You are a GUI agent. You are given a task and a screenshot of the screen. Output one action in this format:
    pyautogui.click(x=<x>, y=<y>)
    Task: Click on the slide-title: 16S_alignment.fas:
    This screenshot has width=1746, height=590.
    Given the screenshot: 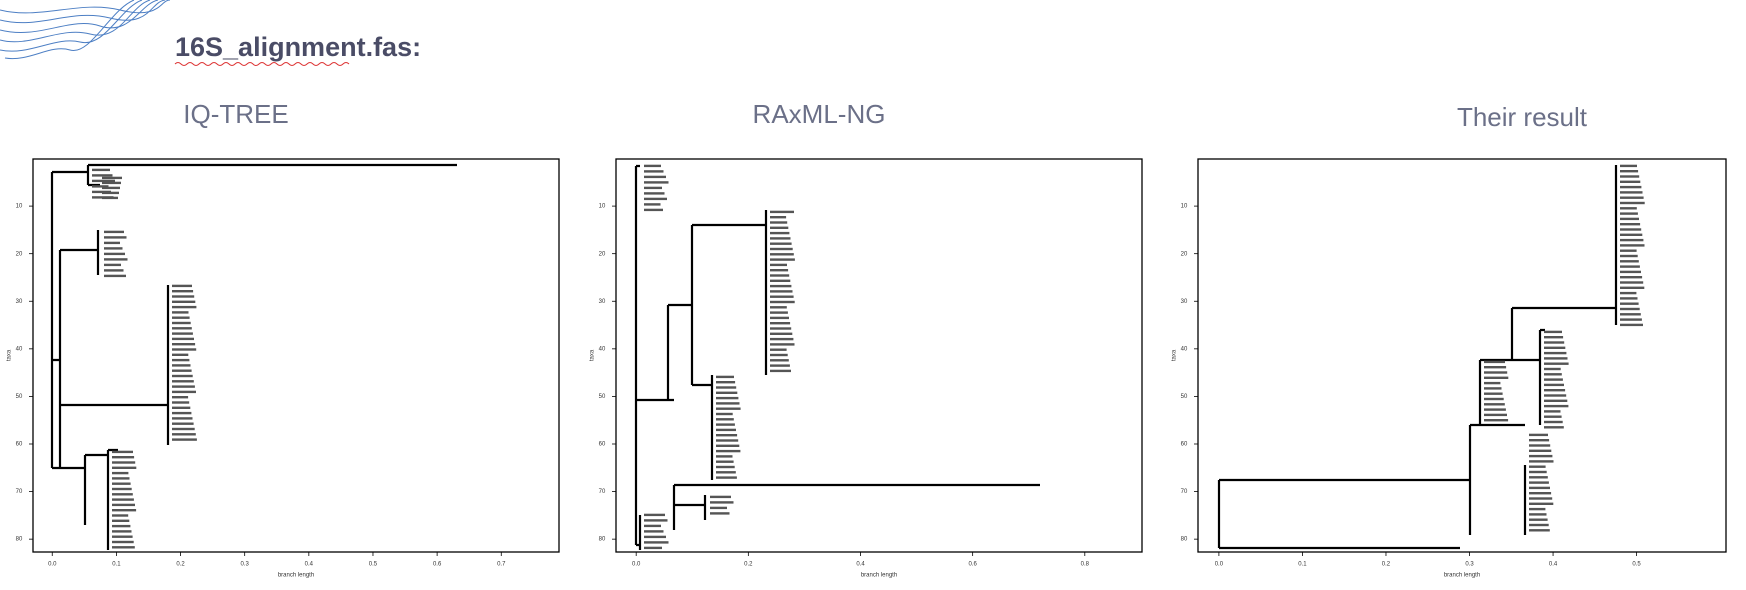 What is the action you would take?
    pyautogui.click(x=298, y=47)
    